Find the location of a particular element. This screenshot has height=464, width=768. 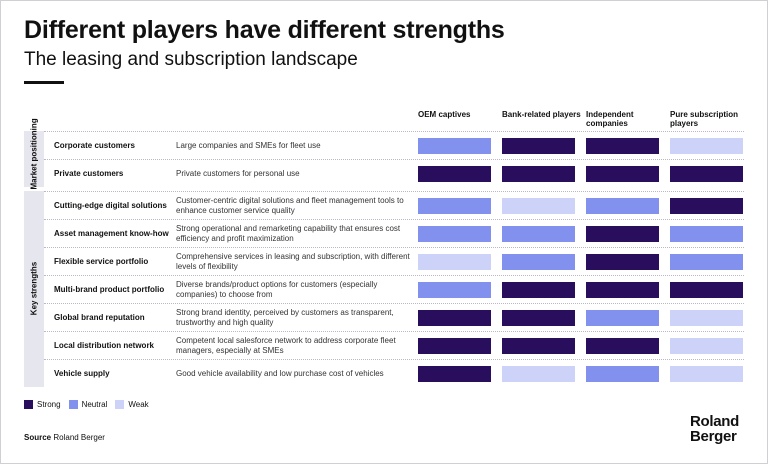

row-name: Cutting-edge digital solutions is located at coordinates (110, 205).